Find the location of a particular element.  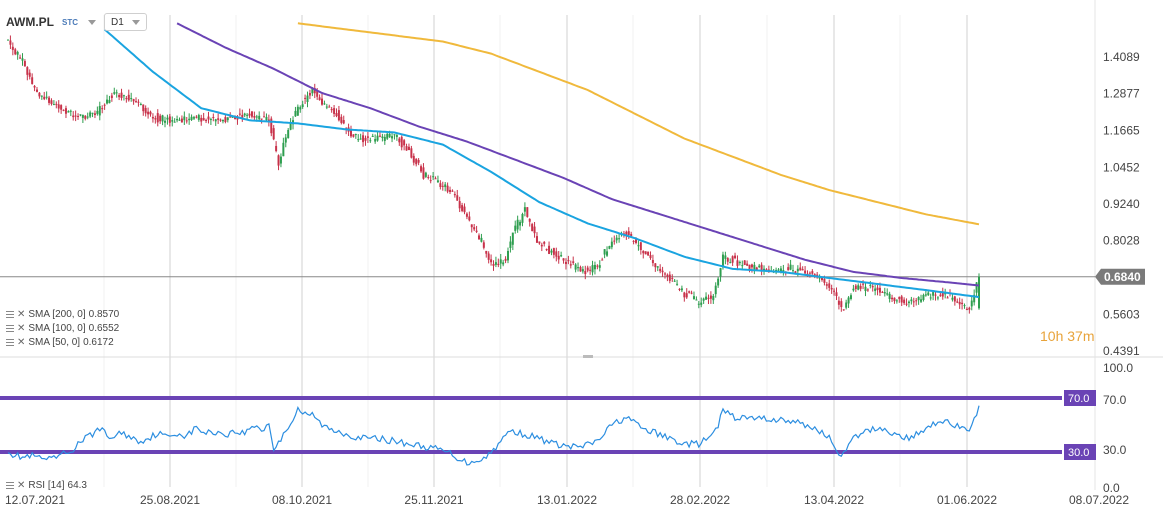

legend-value: 0.6172 is located at coordinates (98, 342).